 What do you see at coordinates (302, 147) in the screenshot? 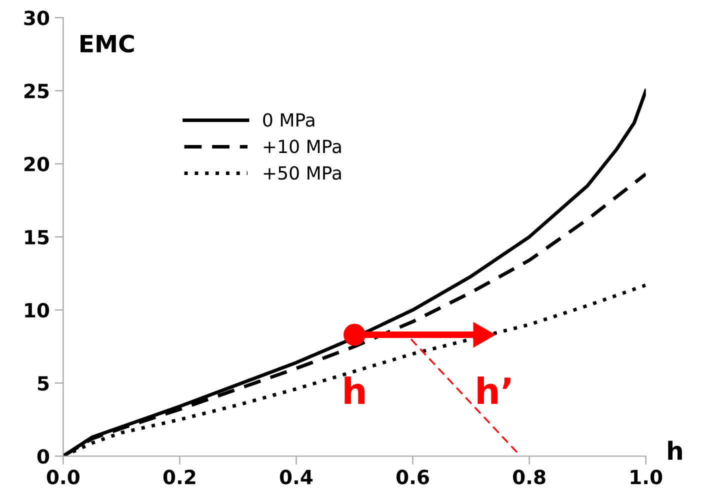
I see `legend-label: +10 MPa` at bounding box center [302, 147].